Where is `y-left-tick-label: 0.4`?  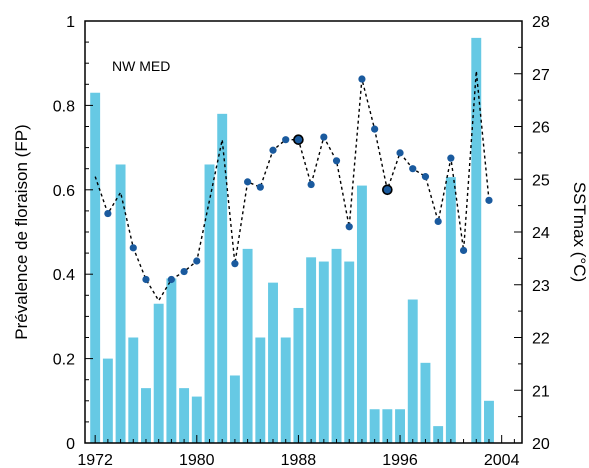
y-left-tick-label: 0.4 is located at coordinates (64, 275).